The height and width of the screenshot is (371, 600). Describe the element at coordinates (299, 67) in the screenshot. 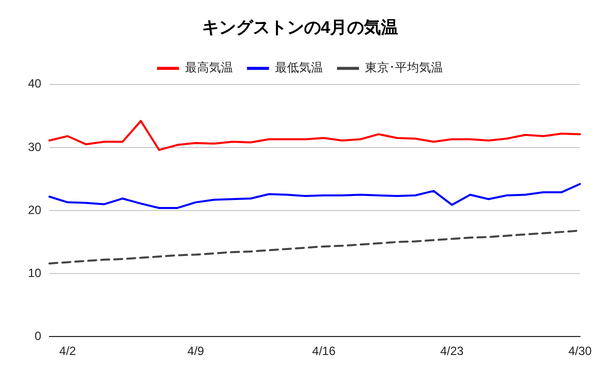

I see `legend-label: 最低気温` at that location.